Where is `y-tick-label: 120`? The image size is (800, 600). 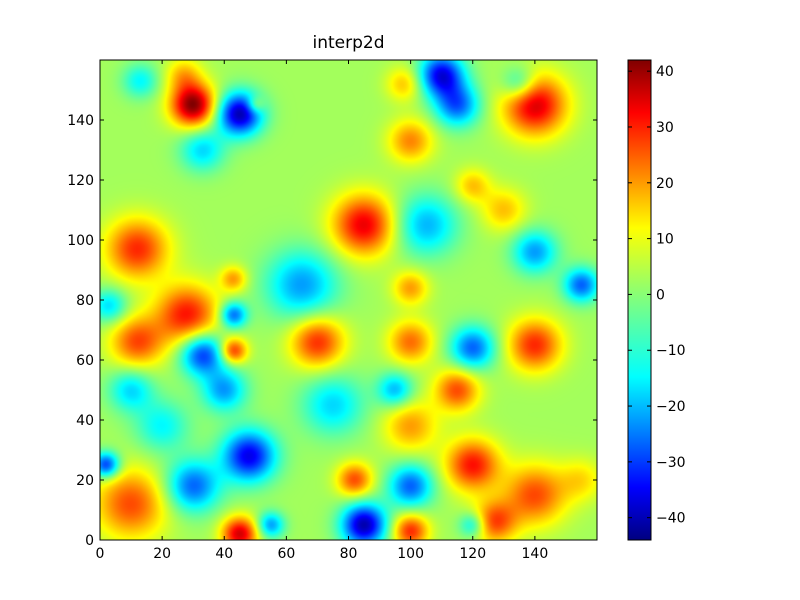 y-tick-label: 120 is located at coordinates (80, 181).